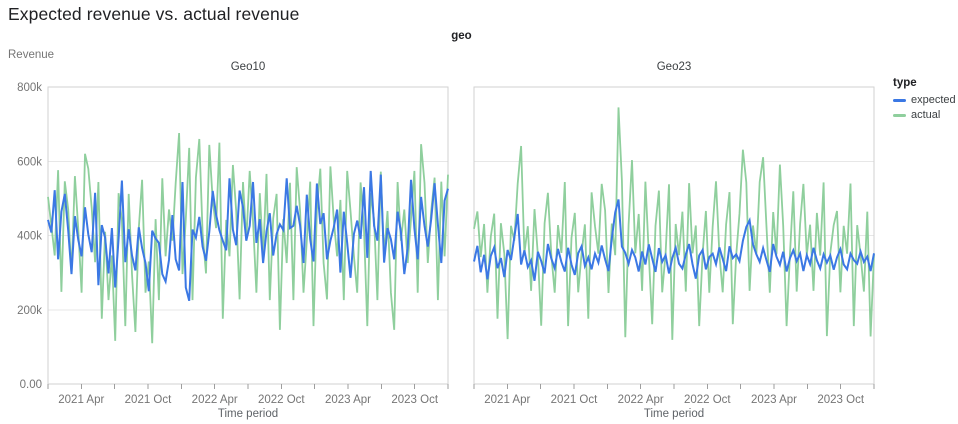 The image size is (958, 424). Describe the element at coordinates (899, 115) in the screenshot. I see `actual-series-swatch-icon` at that location.